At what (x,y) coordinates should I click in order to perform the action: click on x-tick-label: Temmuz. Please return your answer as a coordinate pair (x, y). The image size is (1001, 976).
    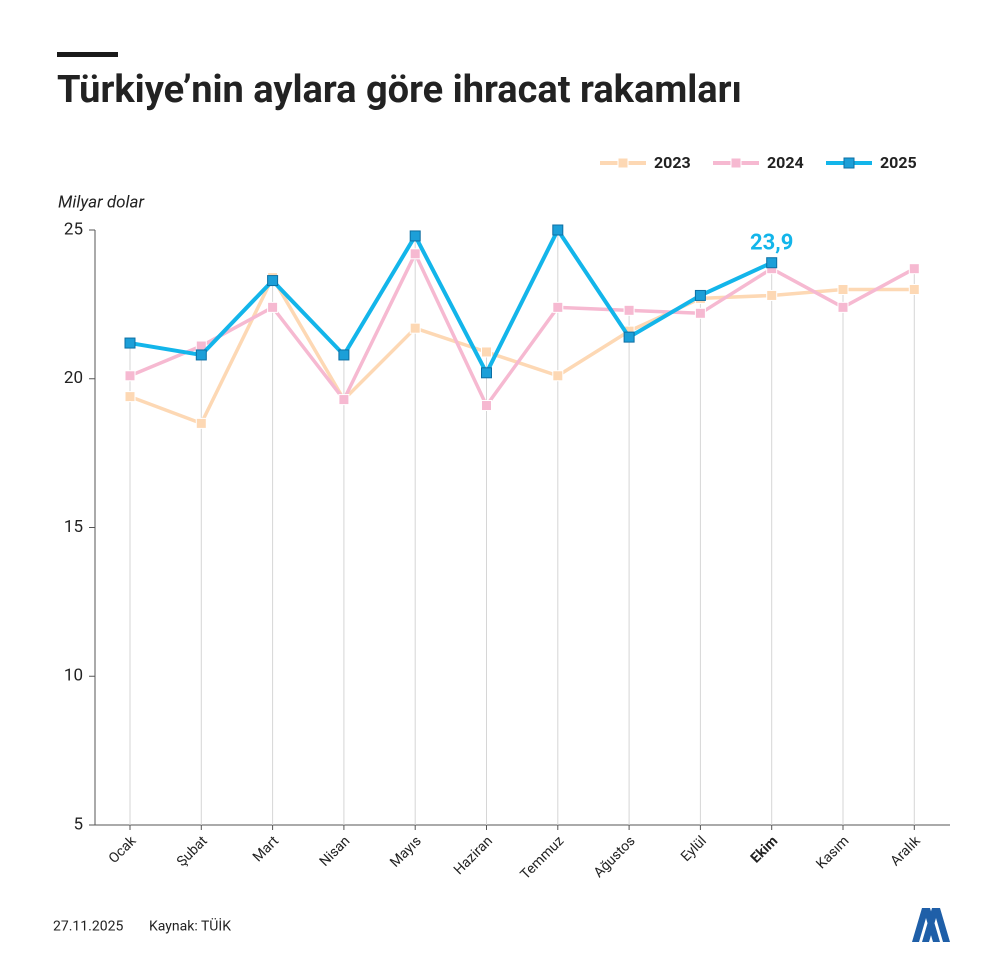
    Looking at the image, I should click on (543, 858).